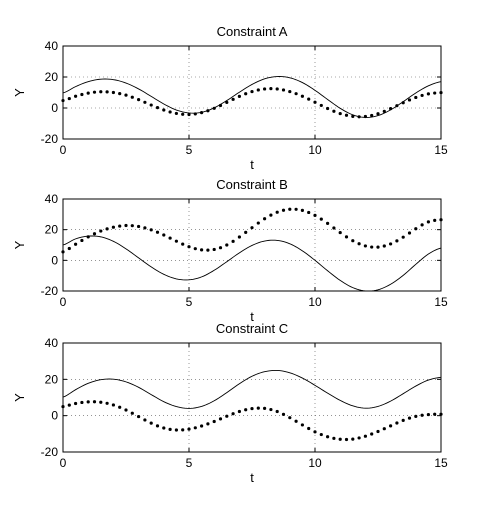 The width and height of the screenshot is (488, 510). Describe the element at coordinates (252, 263) in the screenshot. I see `panel-b-series-1-line` at that location.